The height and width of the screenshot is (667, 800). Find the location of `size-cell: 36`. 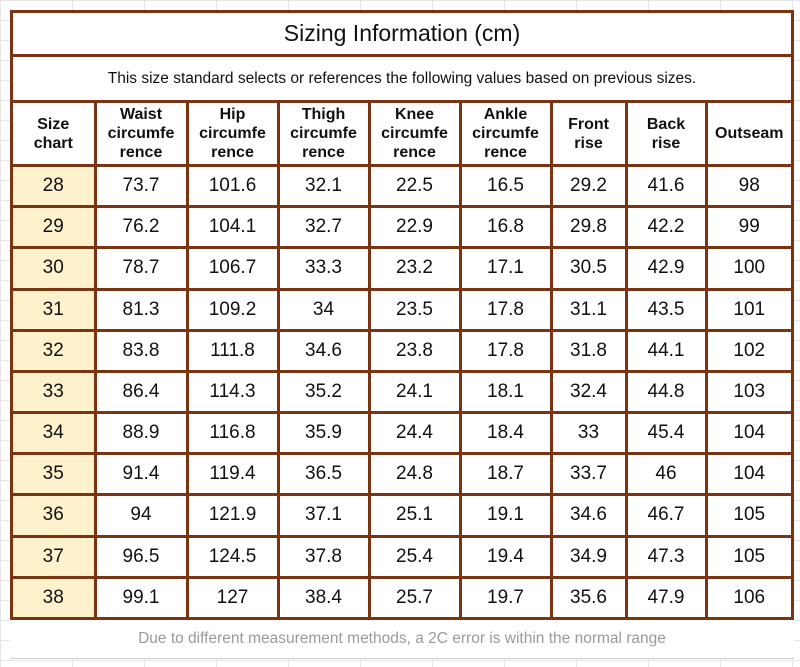

size-cell: 36 is located at coordinates (55, 515).